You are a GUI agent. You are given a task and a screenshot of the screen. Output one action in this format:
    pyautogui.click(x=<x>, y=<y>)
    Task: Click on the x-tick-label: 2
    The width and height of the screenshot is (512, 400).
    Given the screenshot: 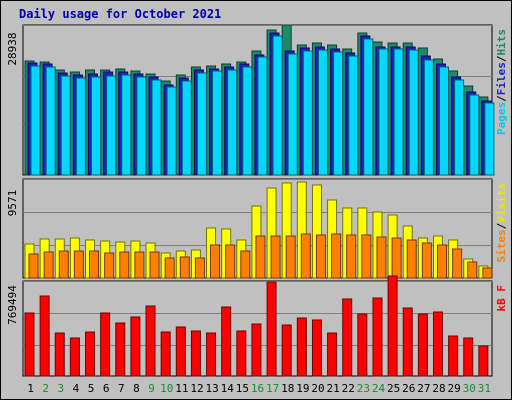 What is the action you would take?
    pyautogui.click(x=45, y=388)
    